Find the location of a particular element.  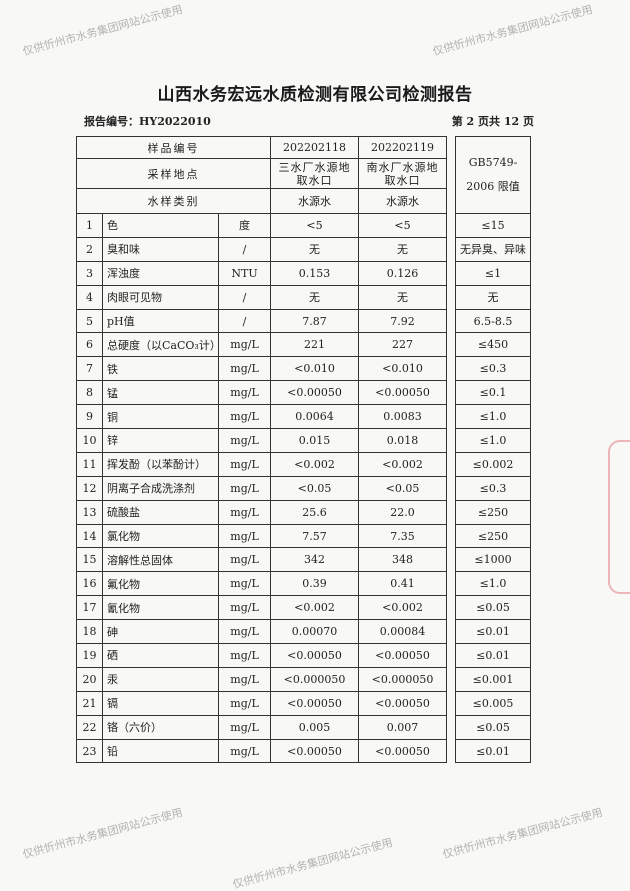

item-name: 硒 is located at coordinates (160, 655).